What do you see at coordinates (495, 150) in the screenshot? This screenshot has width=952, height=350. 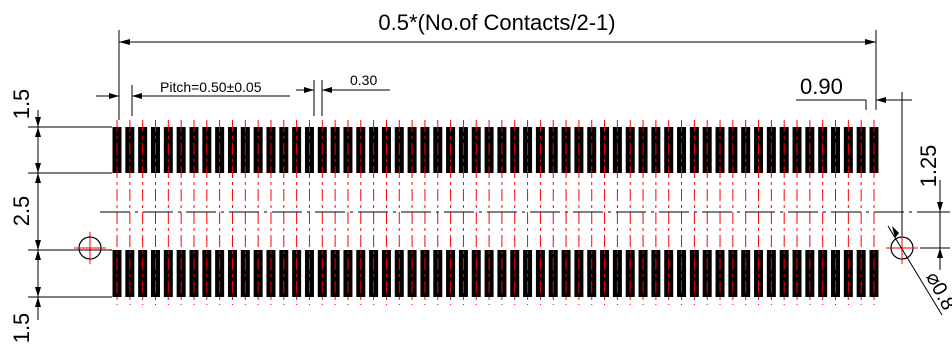 I see `pad-row-top` at bounding box center [495, 150].